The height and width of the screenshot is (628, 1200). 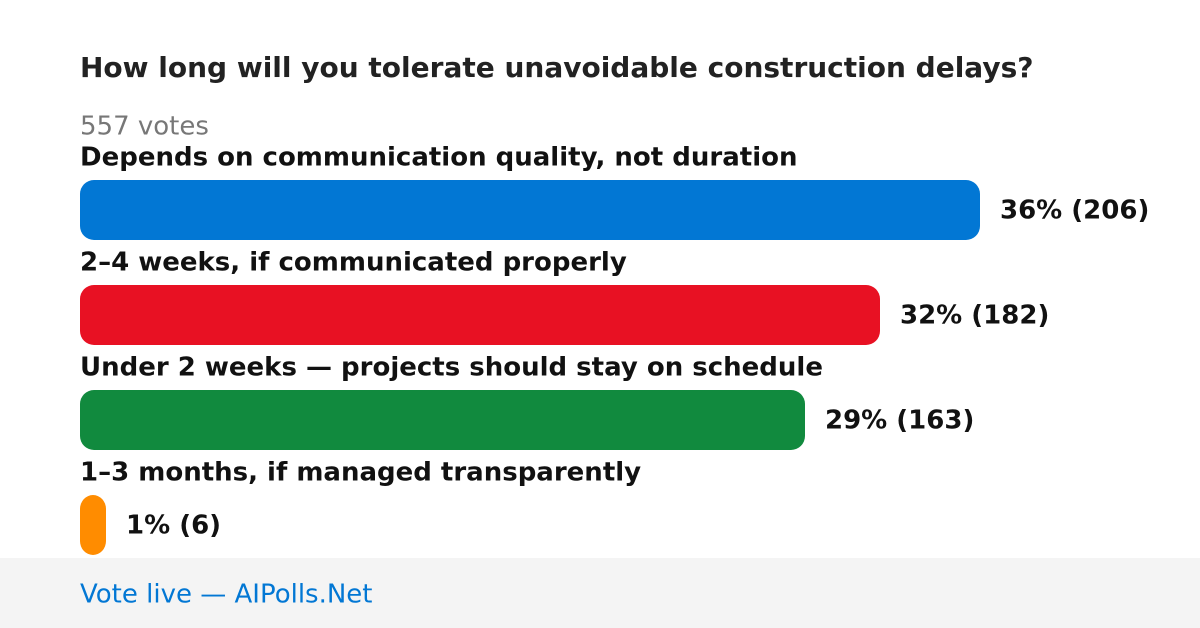 What do you see at coordinates (226, 595) in the screenshot?
I see `footer-link: Vote live — AIPolls.Net` at bounding box center [226, 595].